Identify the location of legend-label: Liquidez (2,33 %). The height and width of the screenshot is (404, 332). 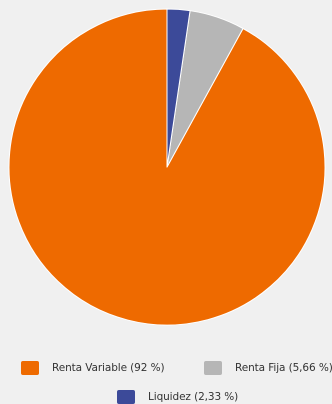
(193, 397).